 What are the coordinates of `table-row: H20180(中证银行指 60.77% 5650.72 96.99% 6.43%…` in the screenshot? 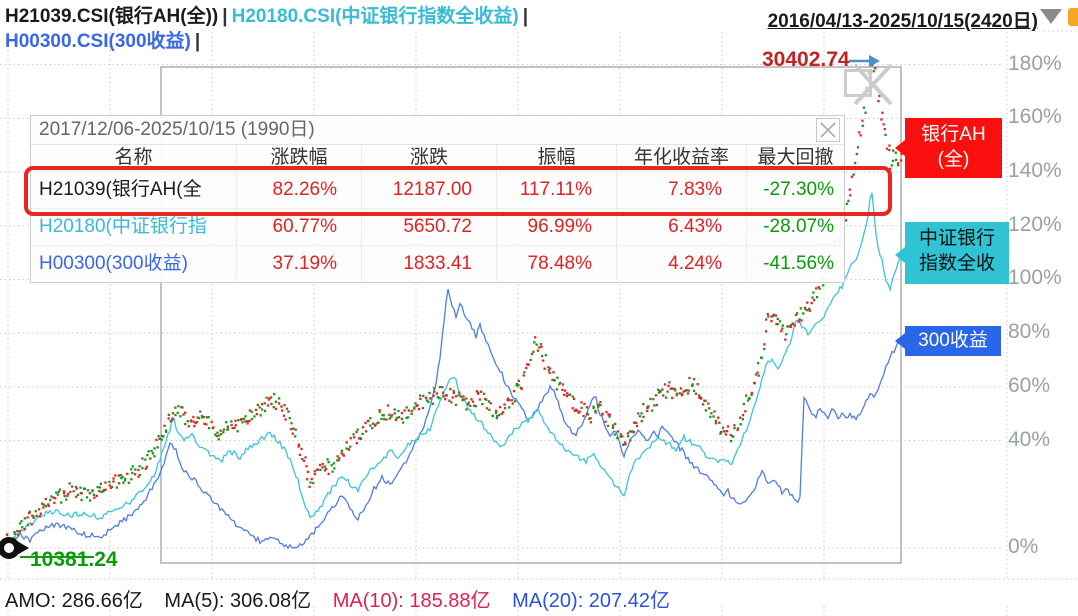 It's located at (437, 226).